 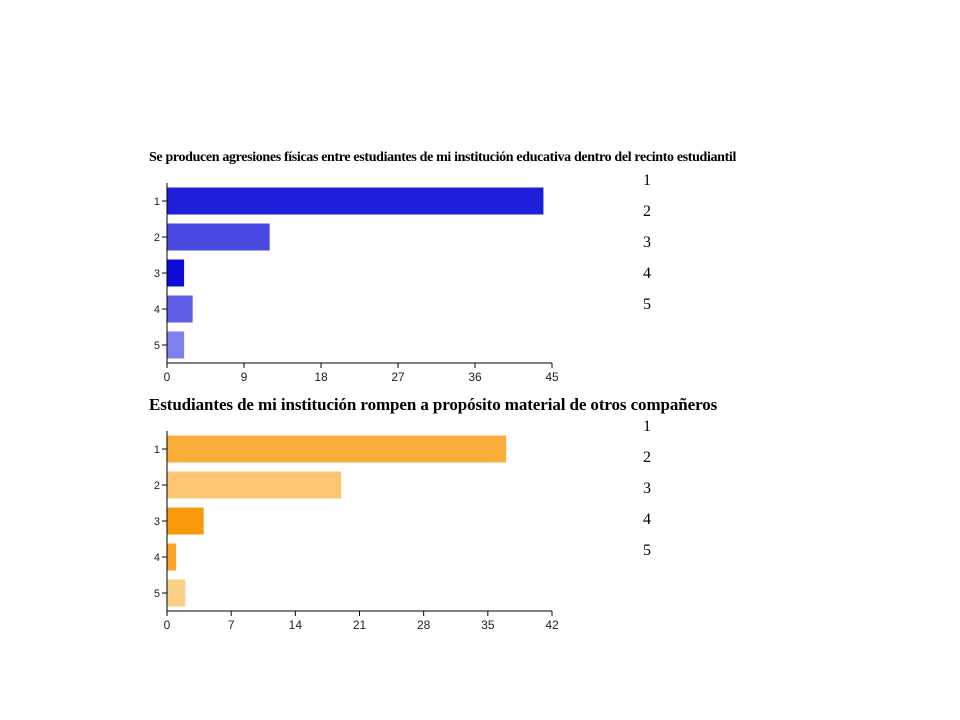 I want to click on x-tick-label: 21, so click(x=360, y=625).